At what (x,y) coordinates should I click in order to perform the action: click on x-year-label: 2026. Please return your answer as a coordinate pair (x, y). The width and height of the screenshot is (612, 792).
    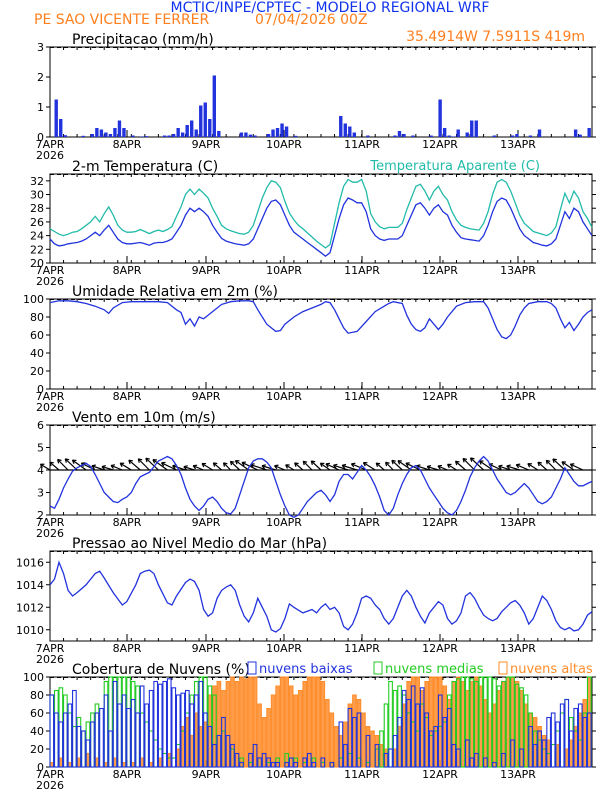
    Looking at the image, I should click on (50, 407).